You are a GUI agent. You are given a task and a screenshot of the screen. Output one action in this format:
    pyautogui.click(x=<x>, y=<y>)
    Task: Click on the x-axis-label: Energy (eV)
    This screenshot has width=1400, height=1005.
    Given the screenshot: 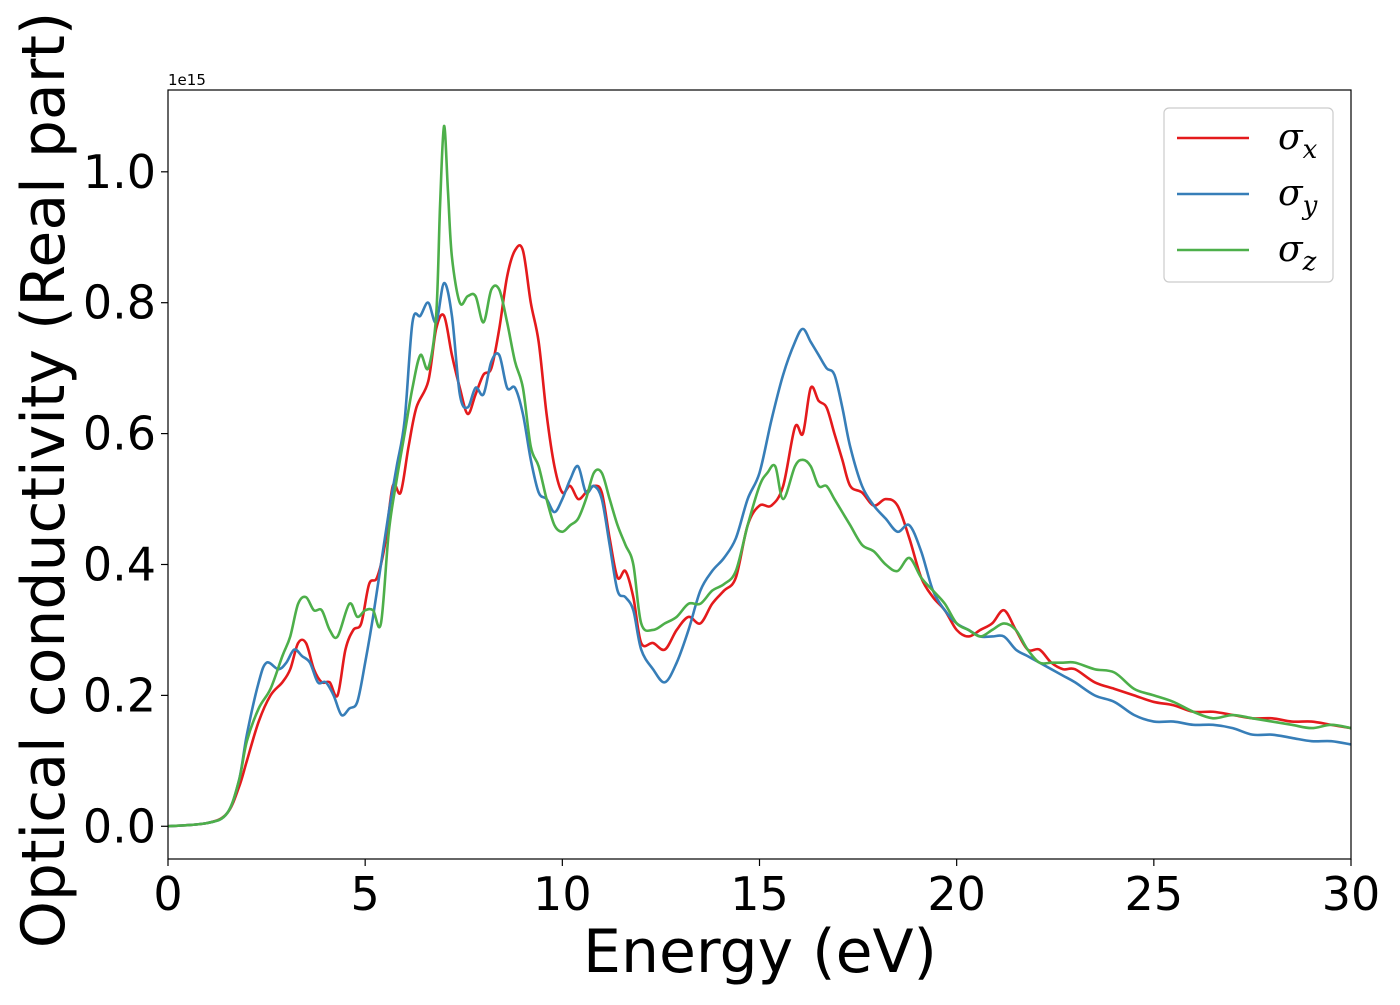 What is the action you would take?
    pyautogui.click(x=760, y=952)
    